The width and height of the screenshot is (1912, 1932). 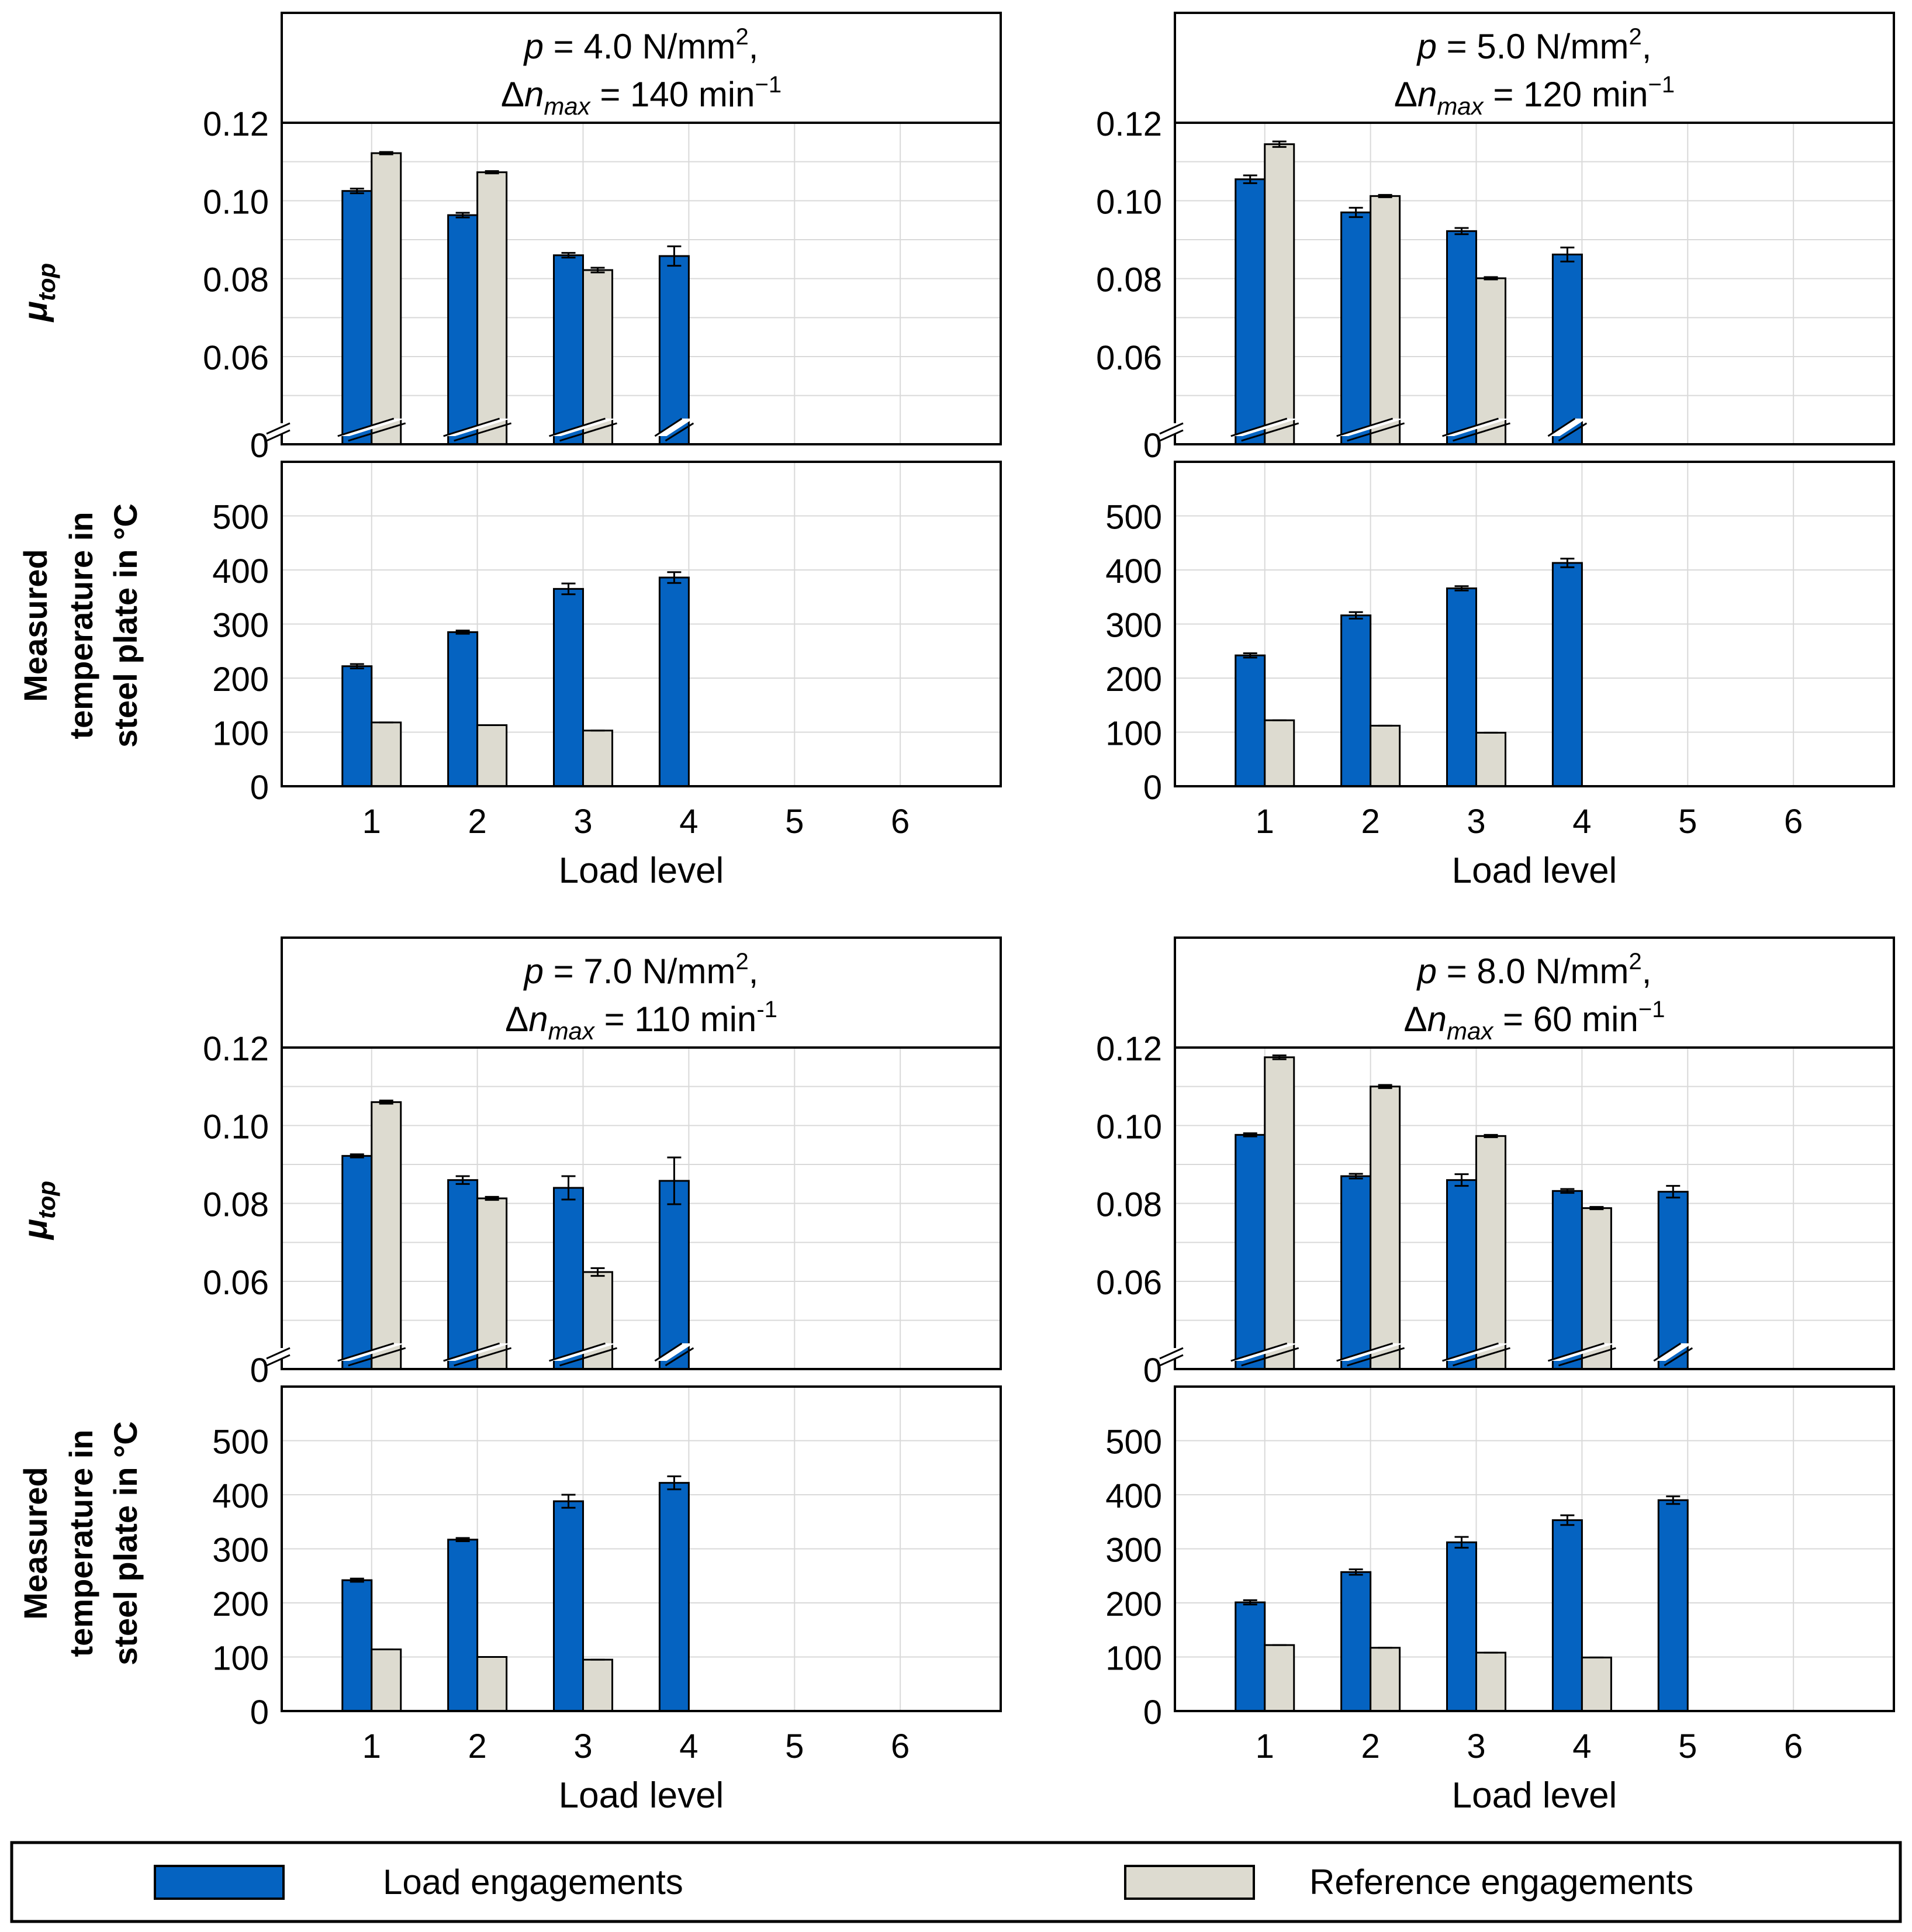 What do you see at coordinates (240, 734) in the screenshot?
I see `temp-ytick-label: 100` at bounding box center [240, 734].